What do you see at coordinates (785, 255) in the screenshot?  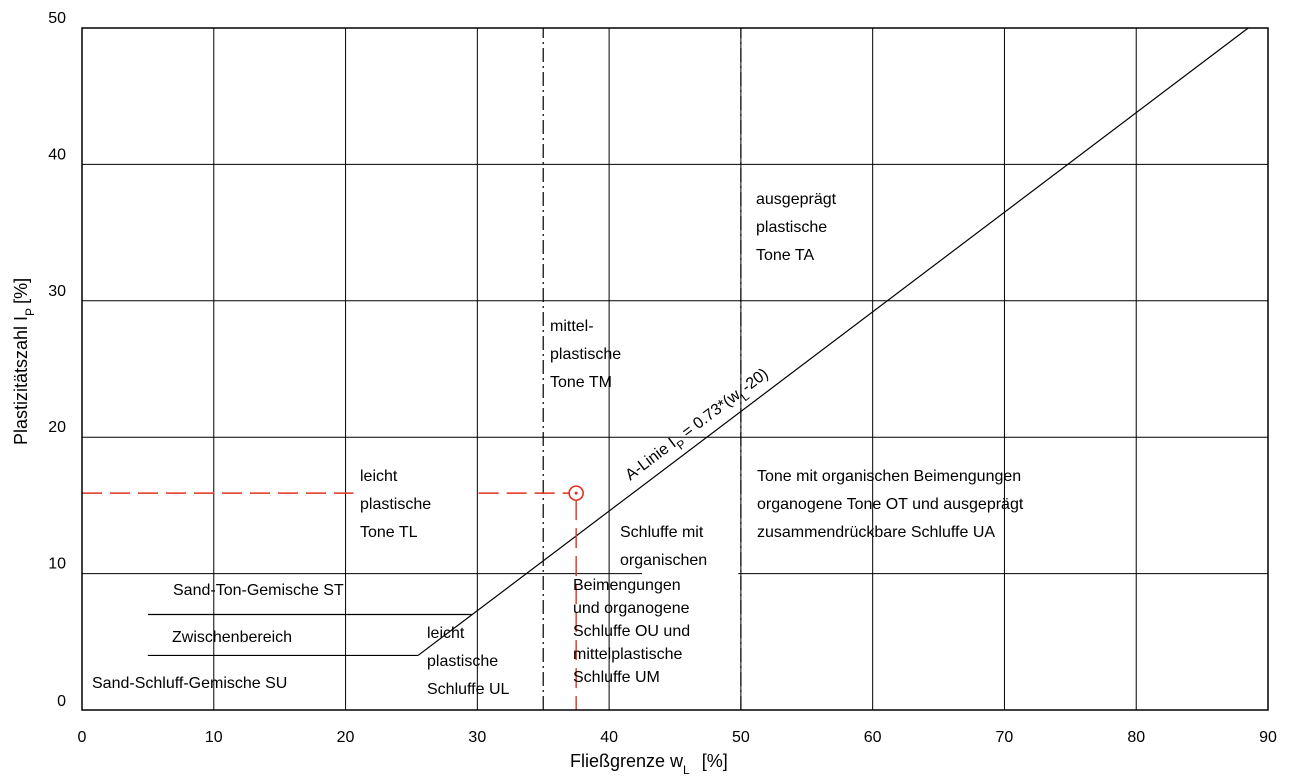 I see `region-label-line: Tone TA` at bounding box center [785, 255].